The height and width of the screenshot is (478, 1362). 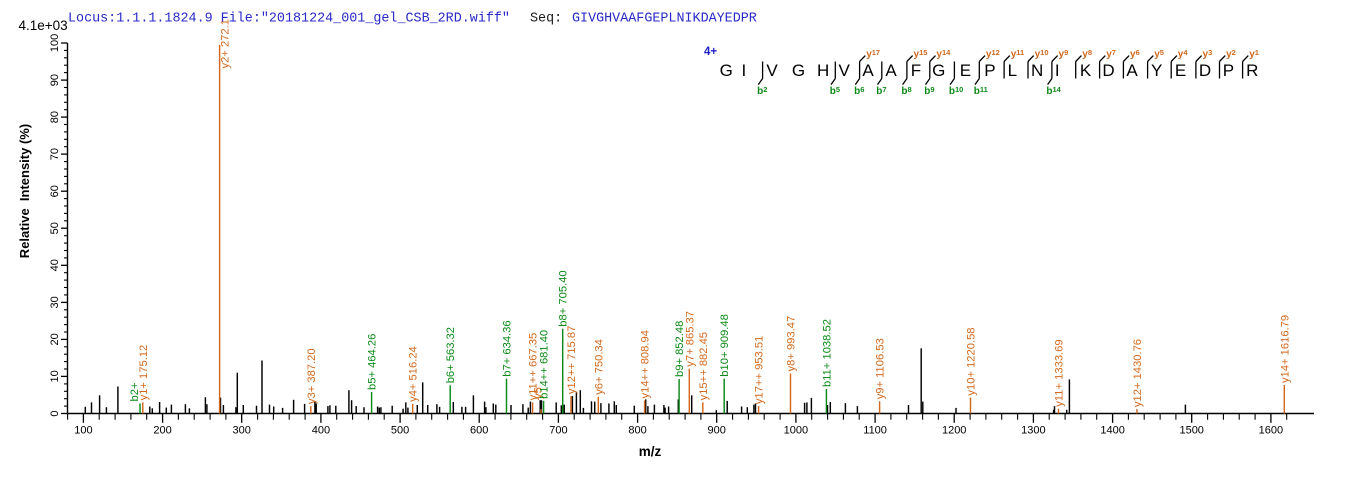 What do you see at coordinates (534, 367) in the screenshot?
I see `svg-text: y11++ 667.35` at bounding box center [534, 367].